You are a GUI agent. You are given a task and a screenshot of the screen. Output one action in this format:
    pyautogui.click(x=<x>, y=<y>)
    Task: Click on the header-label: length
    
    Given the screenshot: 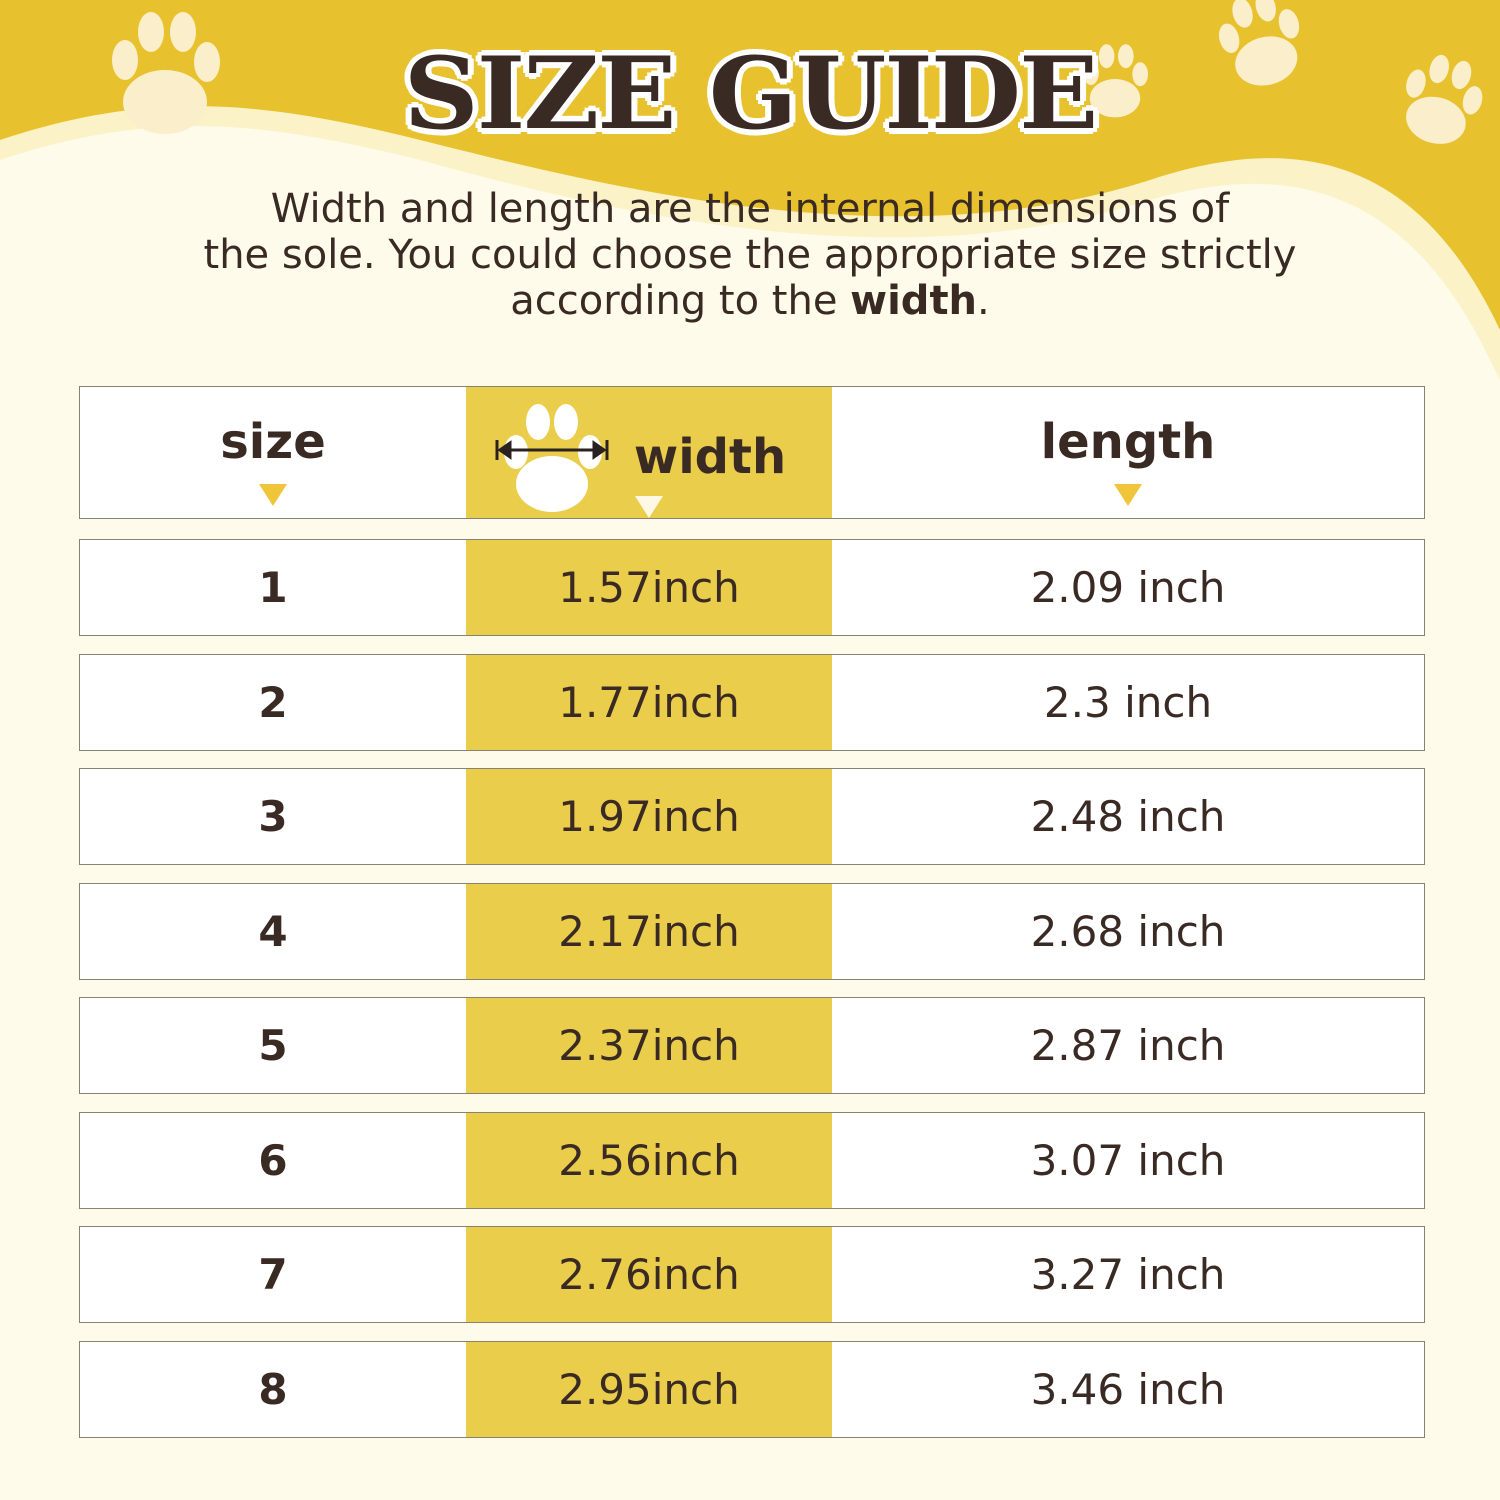 What is the action you would take?
    pyautogui.click(x=1128, y=441)
    